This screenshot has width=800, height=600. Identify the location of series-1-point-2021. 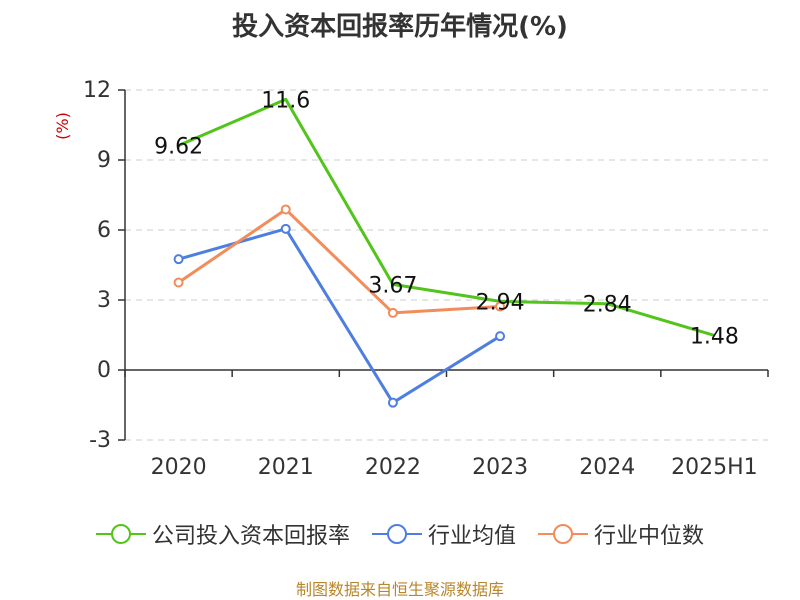
(285, 228).